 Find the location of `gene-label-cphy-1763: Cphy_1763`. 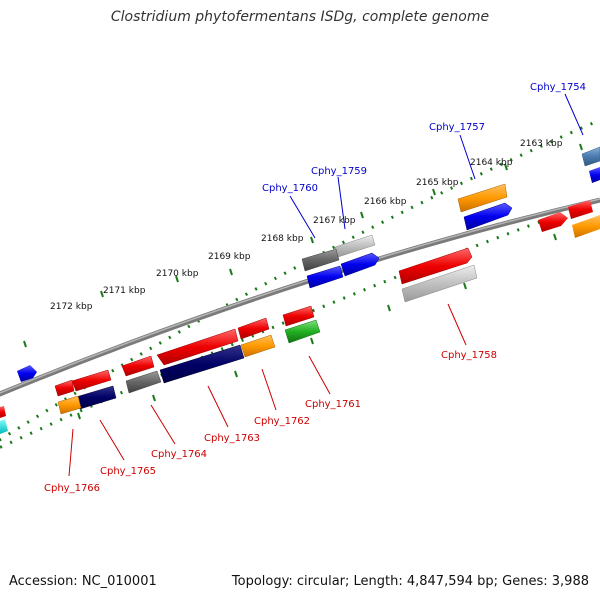

gene-label-cphy-1763: Cphy_1763 is located at coordinates (232, 438).